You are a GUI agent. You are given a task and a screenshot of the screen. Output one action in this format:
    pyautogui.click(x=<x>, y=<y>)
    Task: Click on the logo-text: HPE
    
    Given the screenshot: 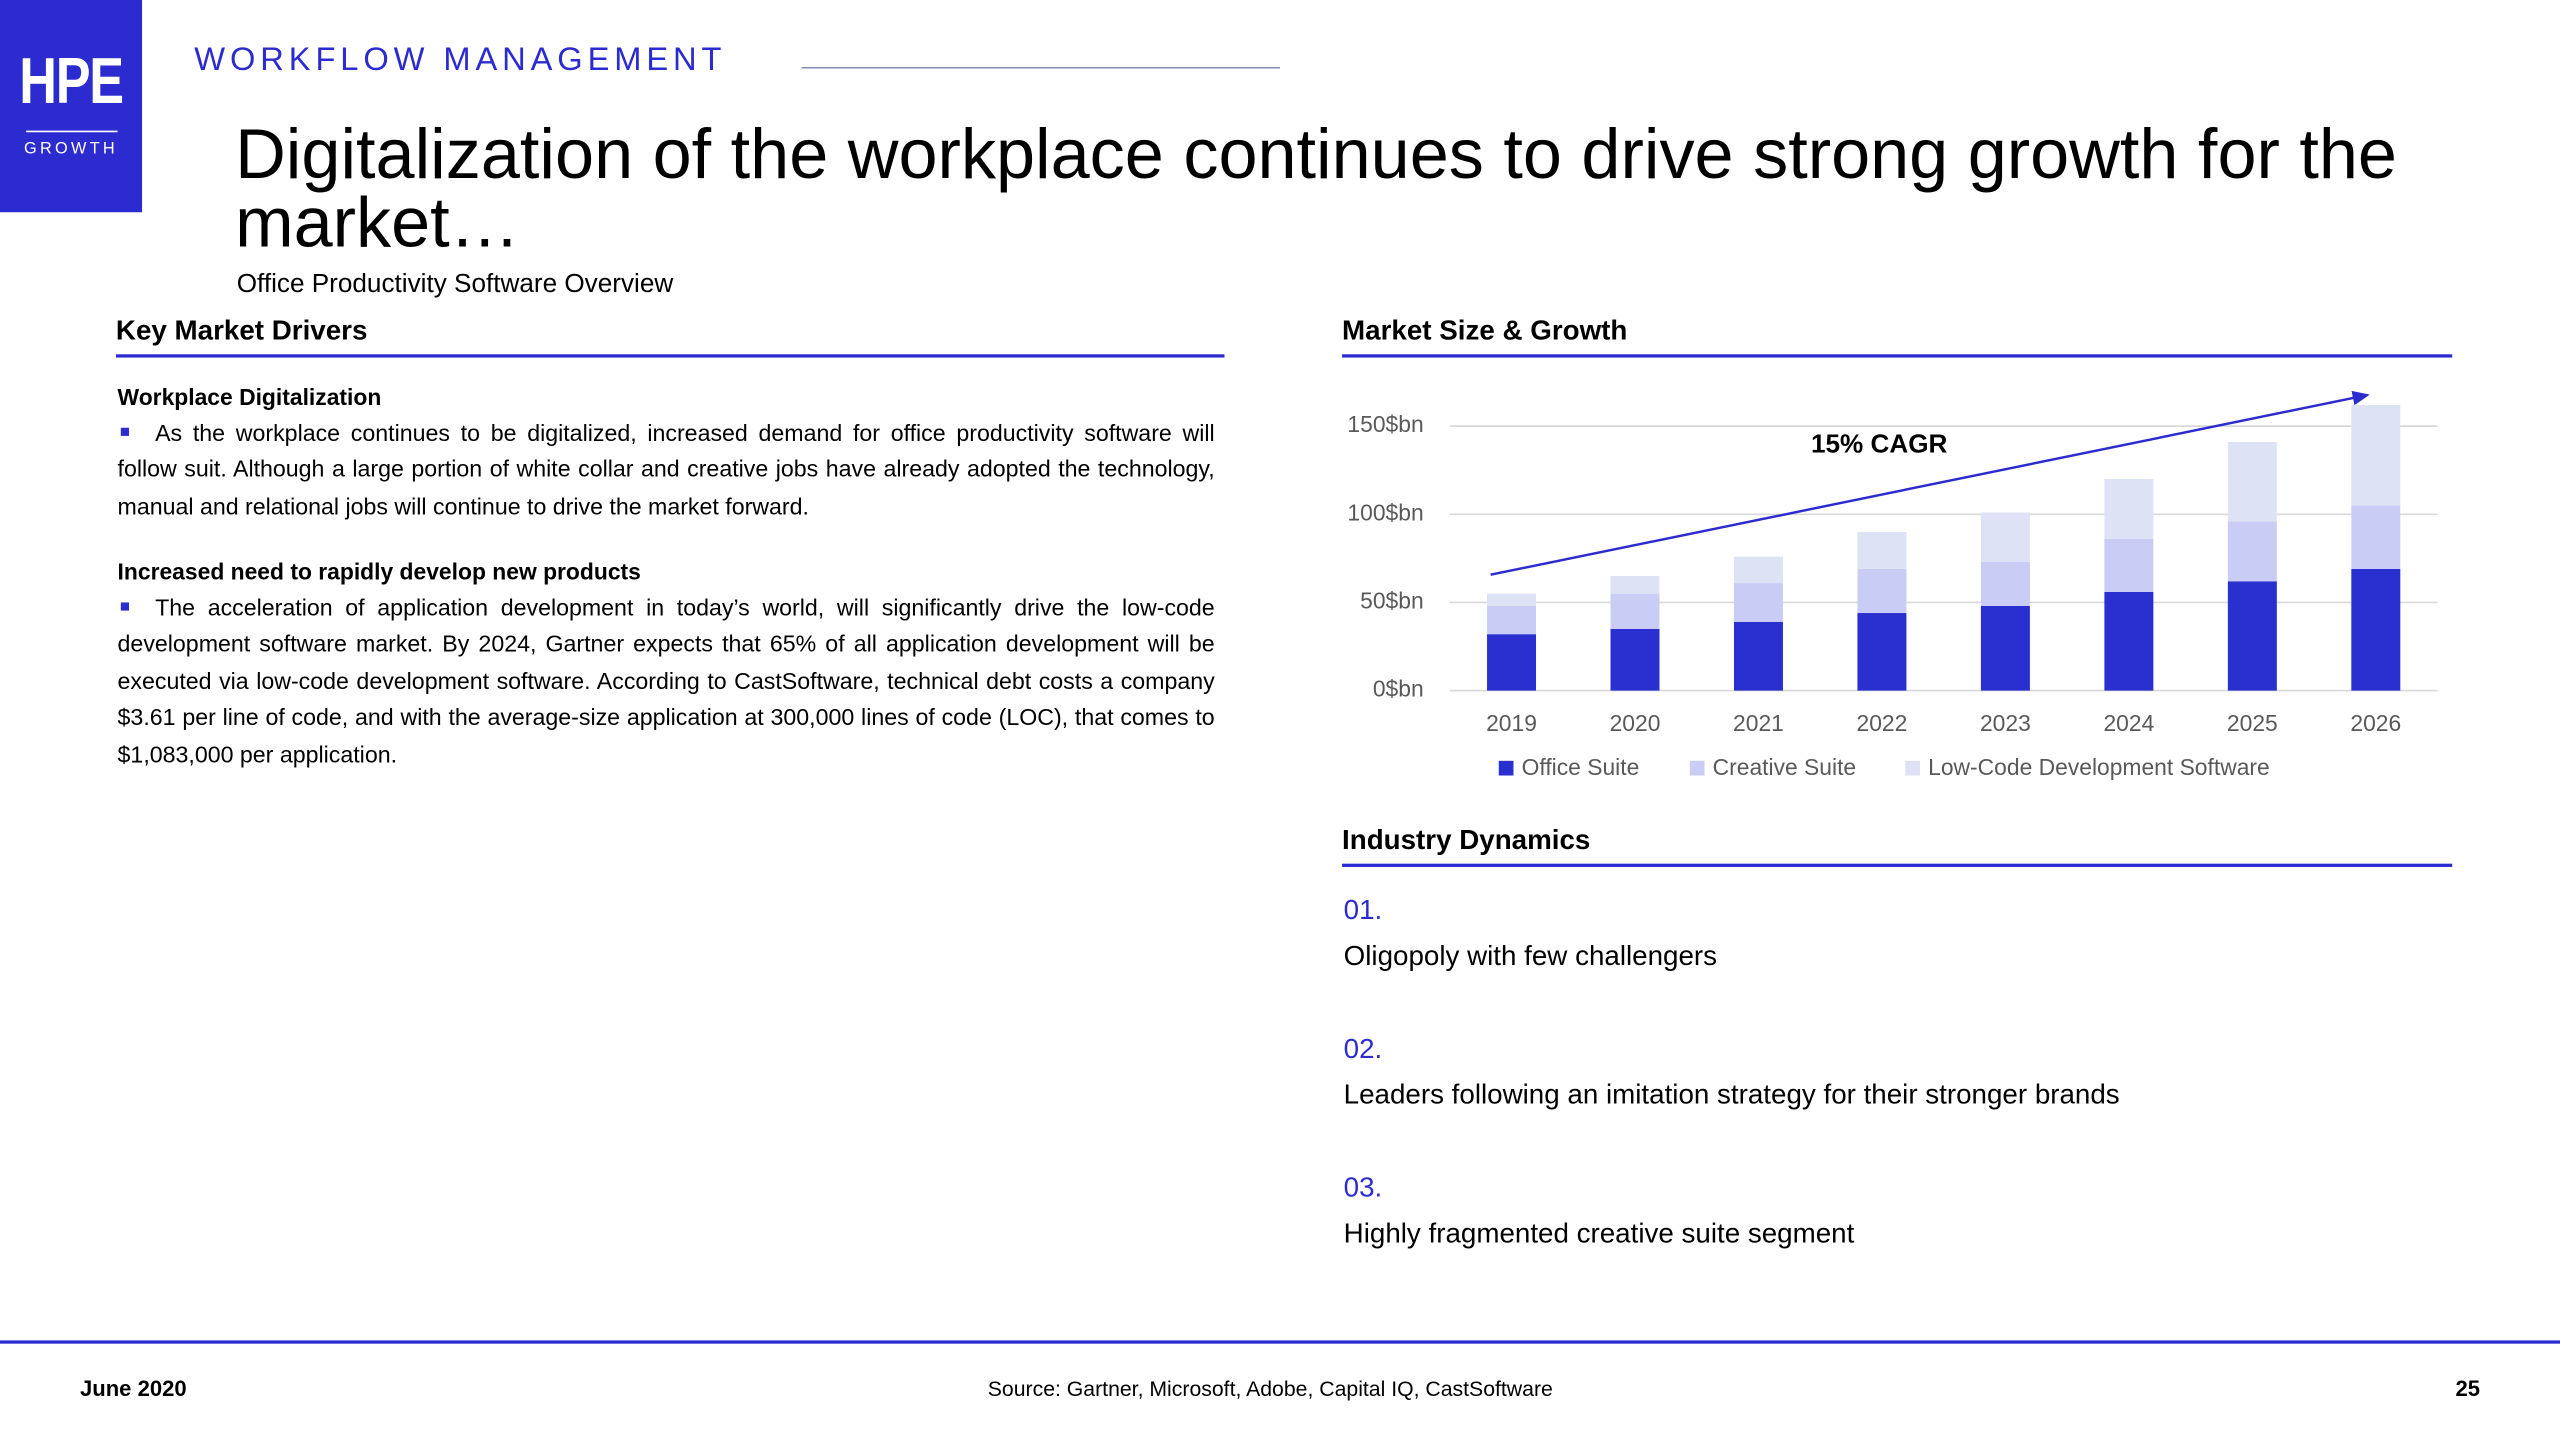 What is the action you would take?
    pyautogui.click(x=71, y=81)
    